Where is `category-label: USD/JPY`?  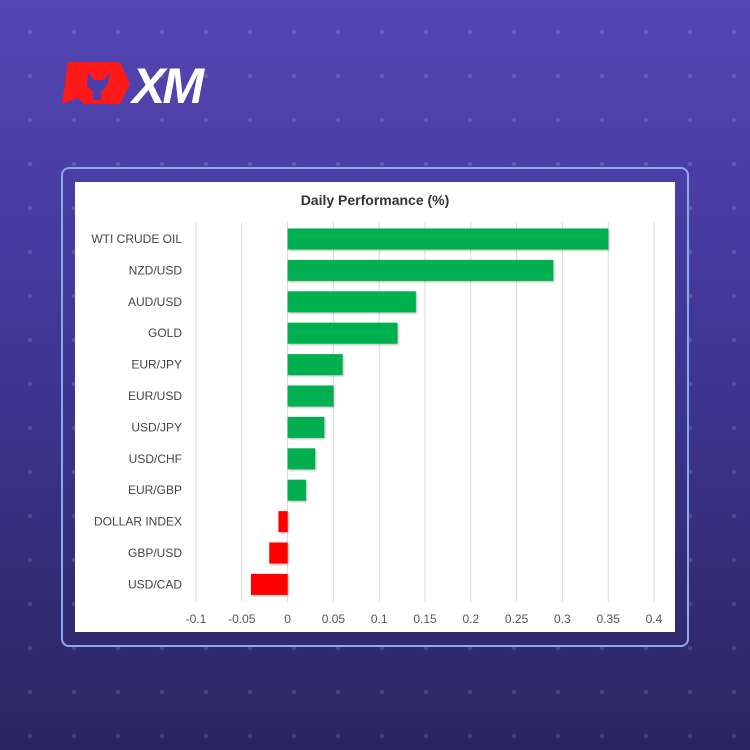 category-label: USD/JPY is located at coordinates (156, 427).